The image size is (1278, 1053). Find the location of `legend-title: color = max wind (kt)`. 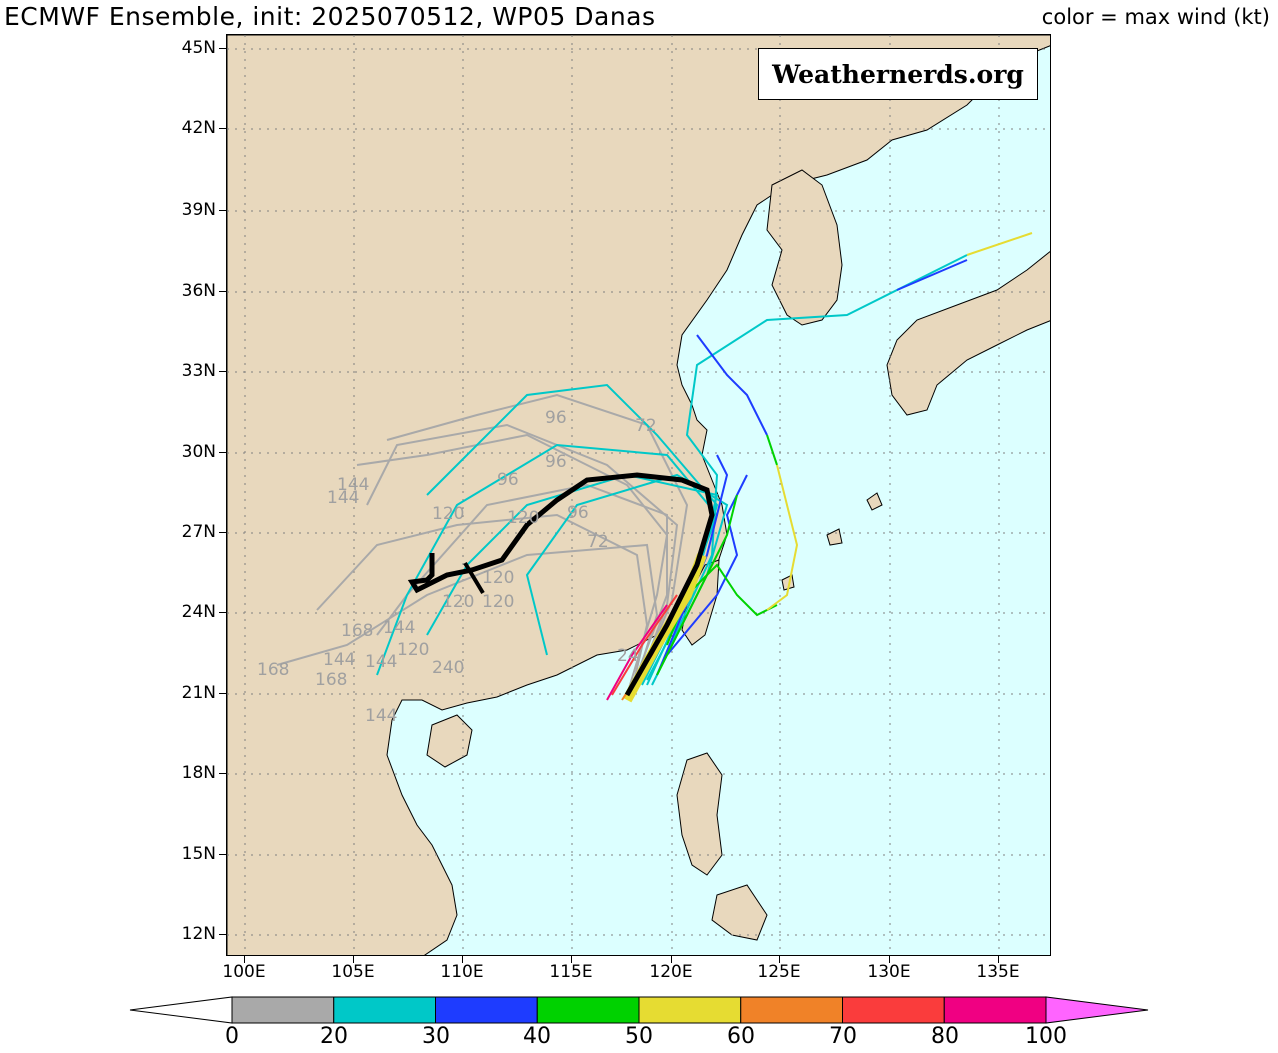

legend-title: color = max wind (kt) is located at coordinates (1155, 17).